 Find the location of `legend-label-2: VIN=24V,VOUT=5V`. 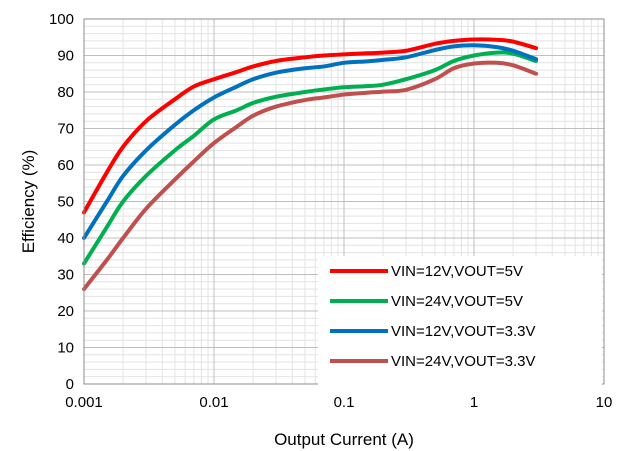

legend-label-2: VIN=24V,VOUT=5V is located at coordinates (457, 301).